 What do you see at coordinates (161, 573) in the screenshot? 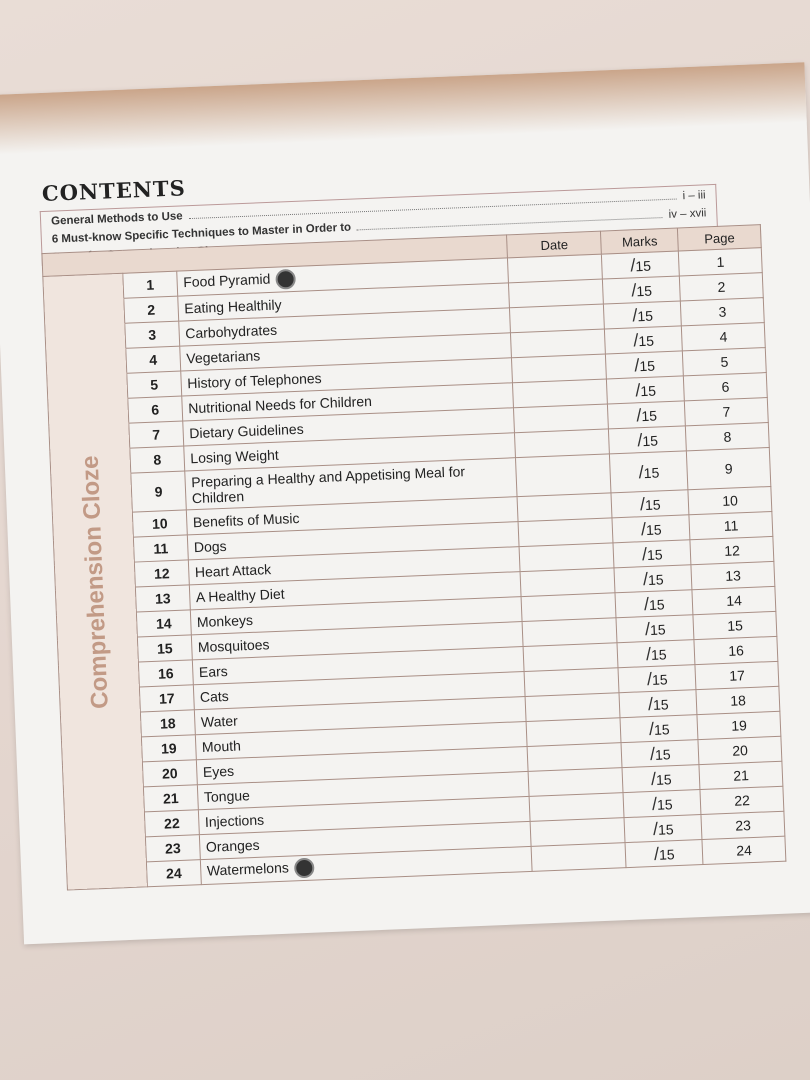
I see `row-number: 12` at bounding box center [161, 573].